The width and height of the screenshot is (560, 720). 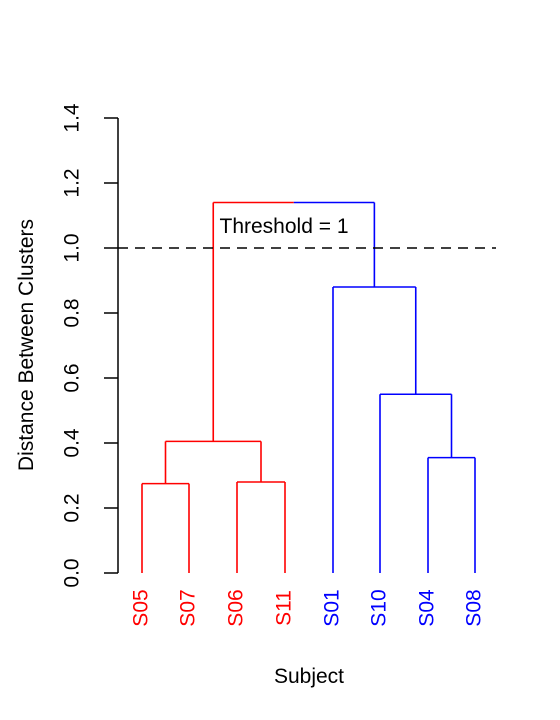 What do you see at coordinates (284, 608) in the screenshot?
I see `leaf-label-s11: S11` at bounding box center [284, 608].